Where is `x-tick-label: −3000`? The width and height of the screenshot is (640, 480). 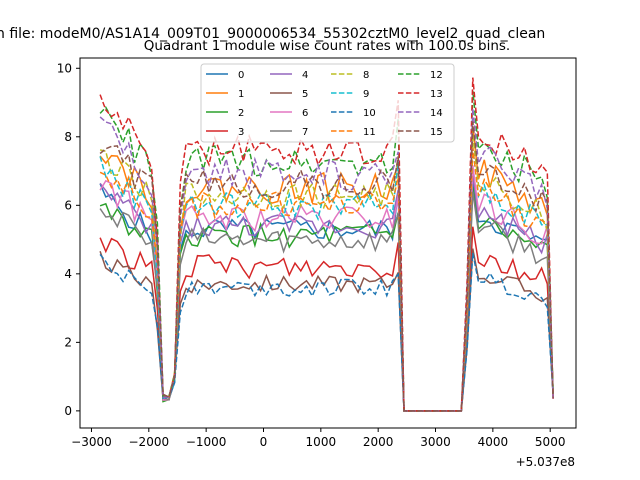
x-tick-label: −3000 is located at coordinates (91, 442).